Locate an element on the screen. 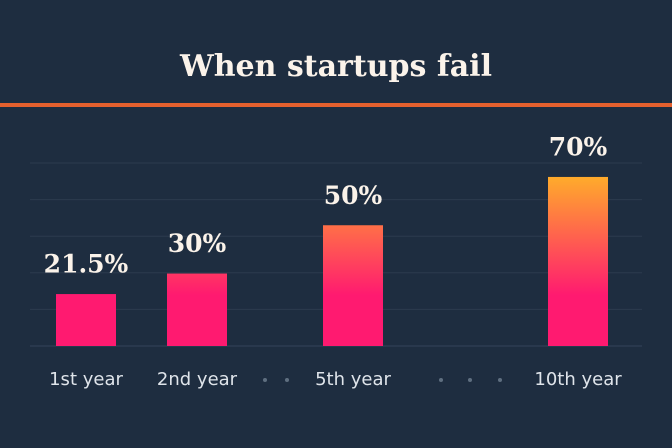  x-tick-label: 1st year is located at coordinates (86, 379).